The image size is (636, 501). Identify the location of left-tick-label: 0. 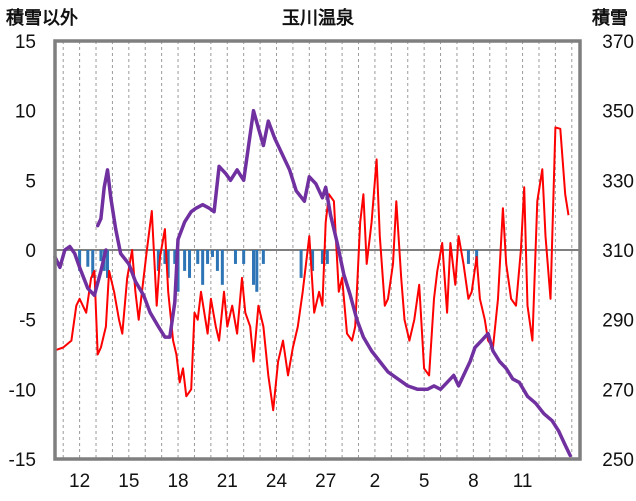
(30, 251).